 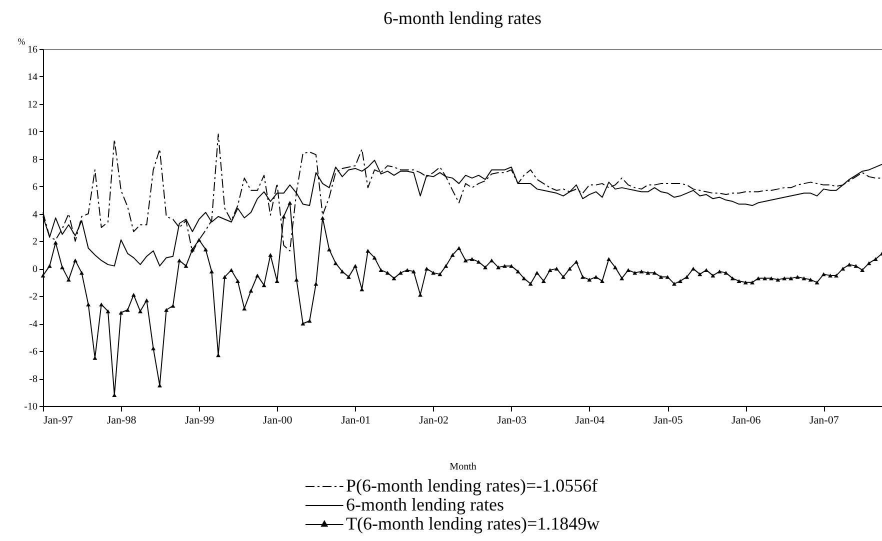 What do you see at coordinates (33, 297) in the screenshot?
I see `y-tick-label: -2` at bounding box center [33, 297].